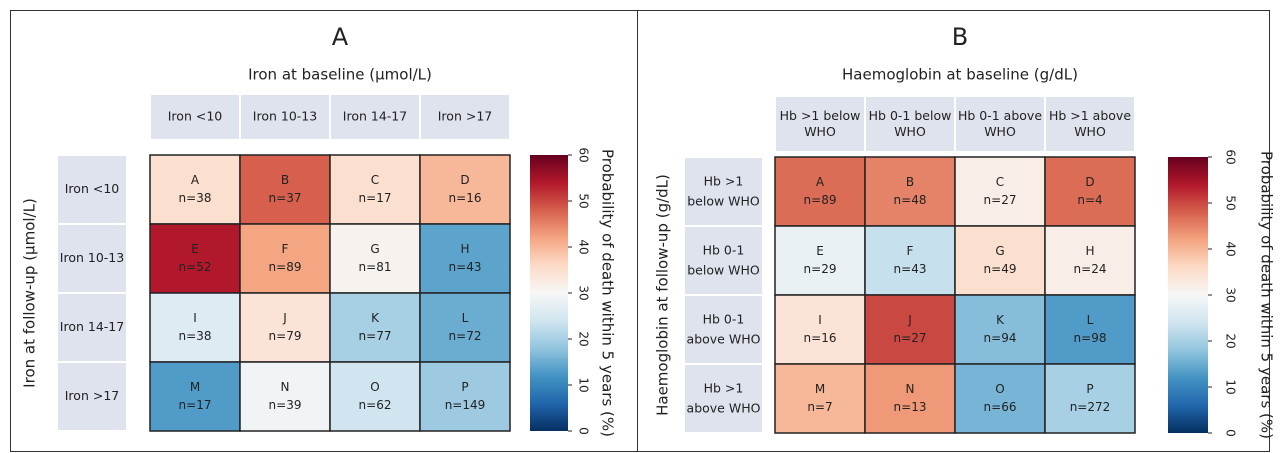 This screenshot has height=453, width=1280. What do you see at coordinates (723, 190) in the screenshot?
I see `row-header: Hb >1 below WHO` at bounding box center [723, 190].